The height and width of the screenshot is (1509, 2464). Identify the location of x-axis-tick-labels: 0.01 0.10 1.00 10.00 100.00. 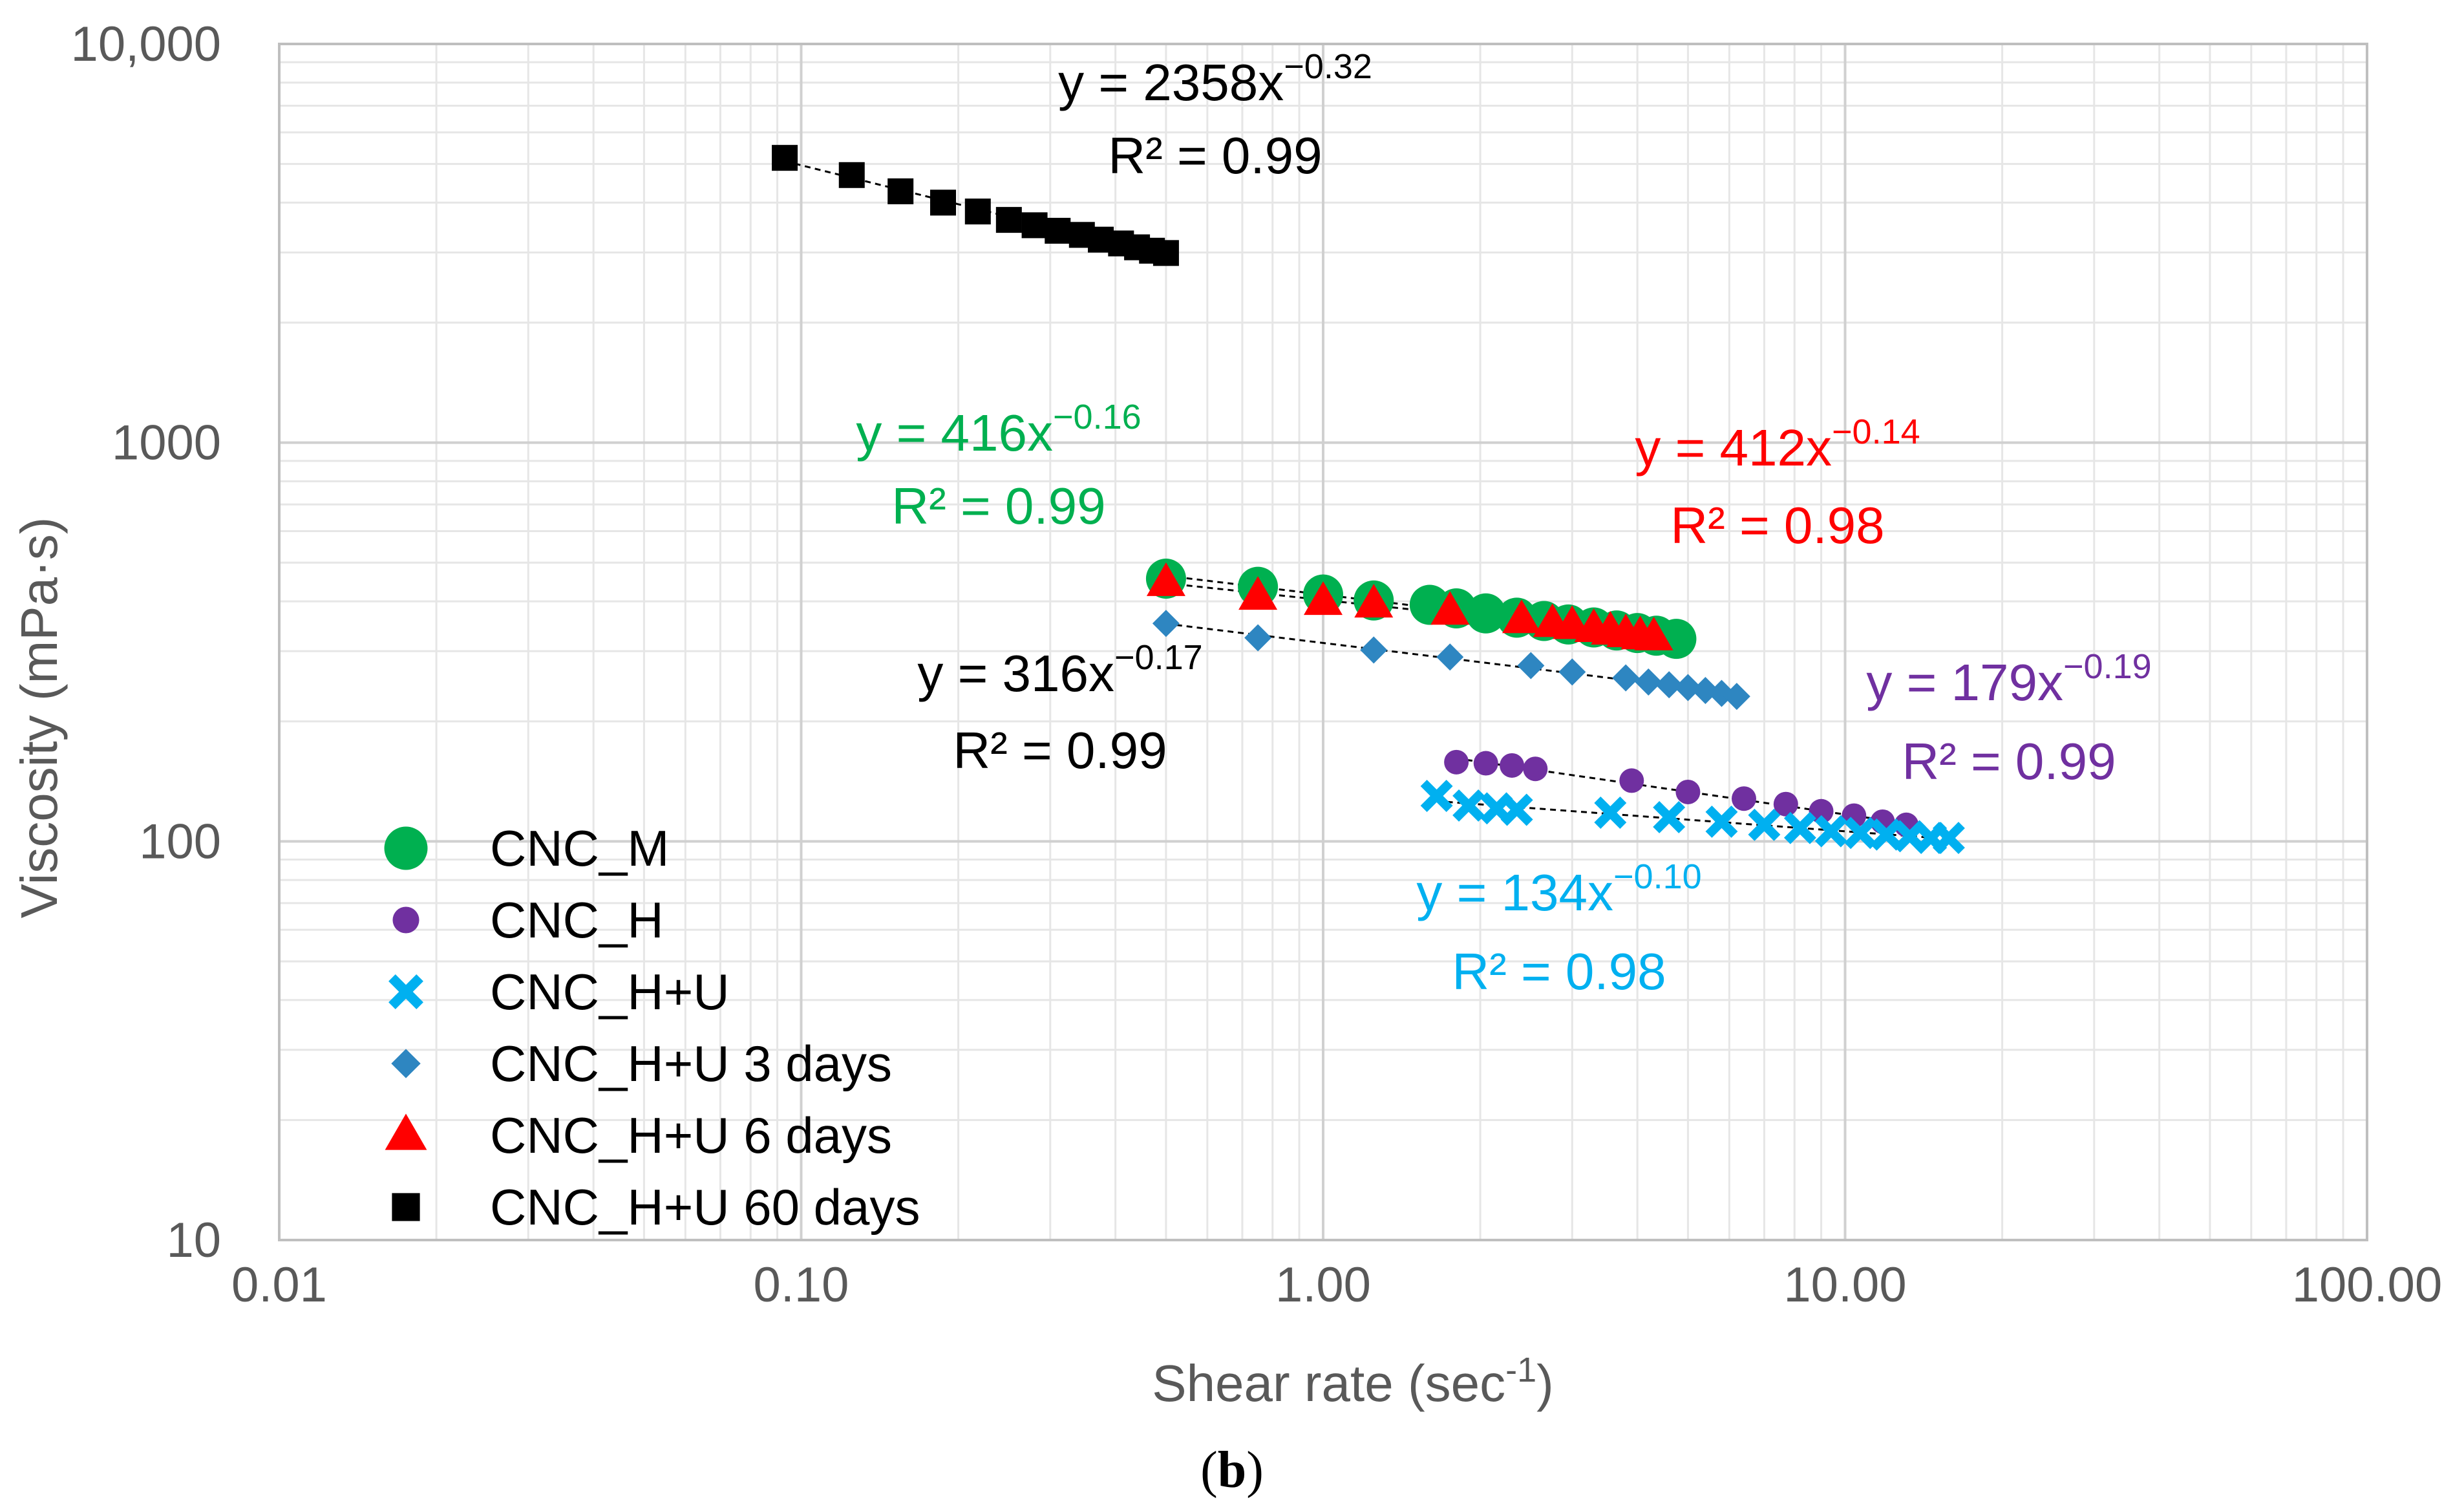
(1336, 1285).